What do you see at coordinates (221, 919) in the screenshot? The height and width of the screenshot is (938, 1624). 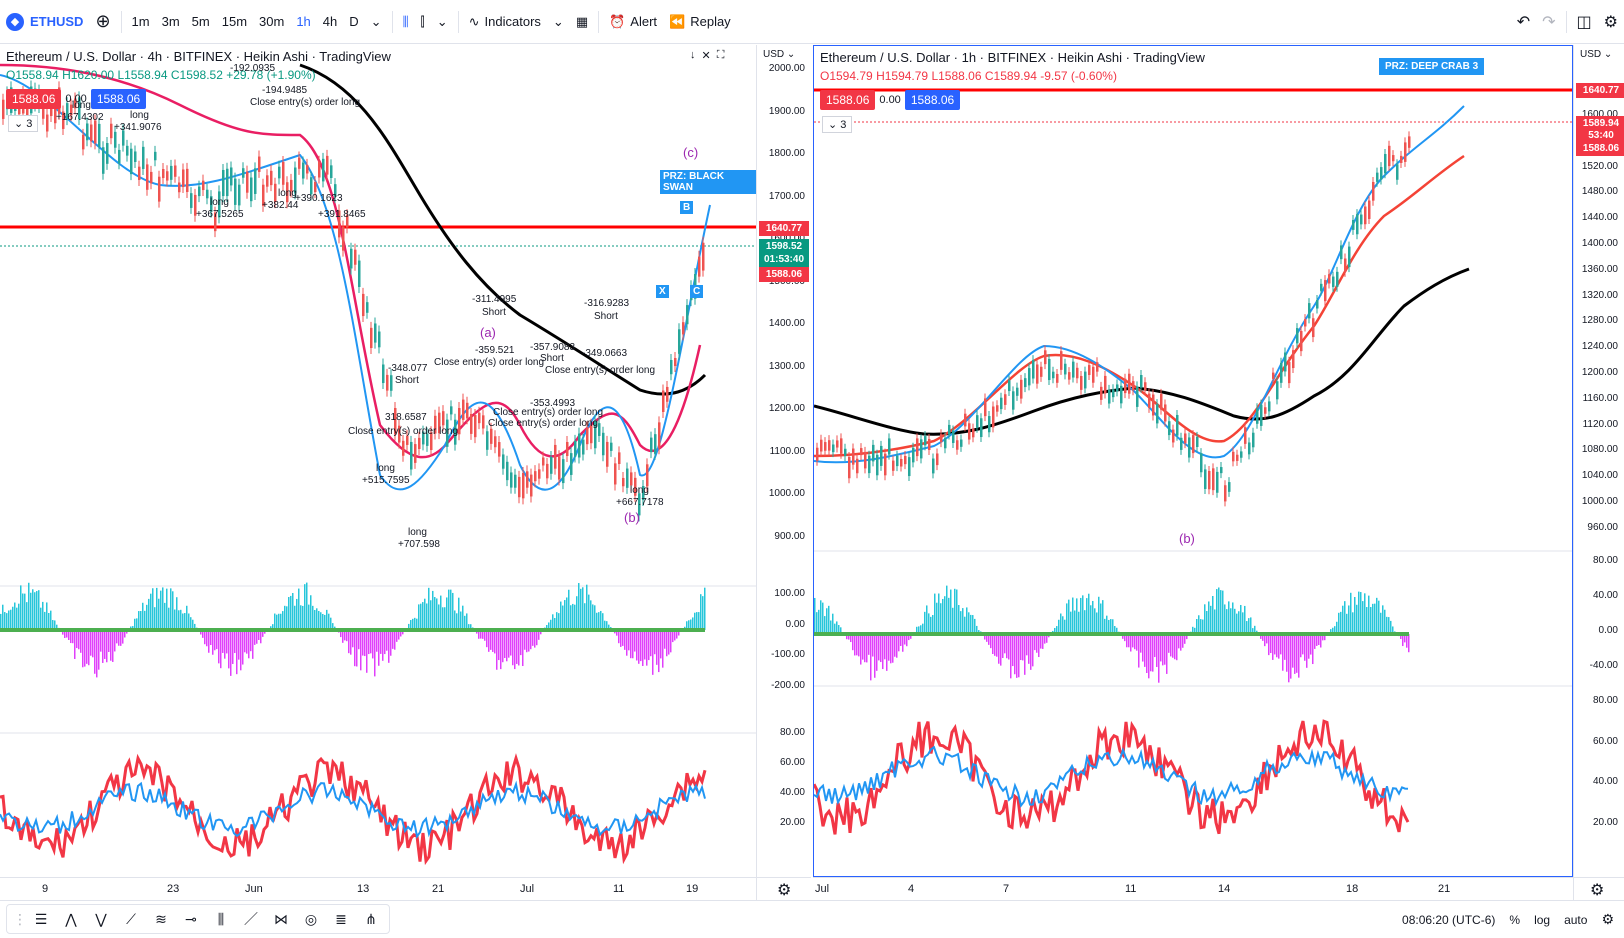 I see `vertical-lines-icon: ⫼` at bounding box center [221, 919].